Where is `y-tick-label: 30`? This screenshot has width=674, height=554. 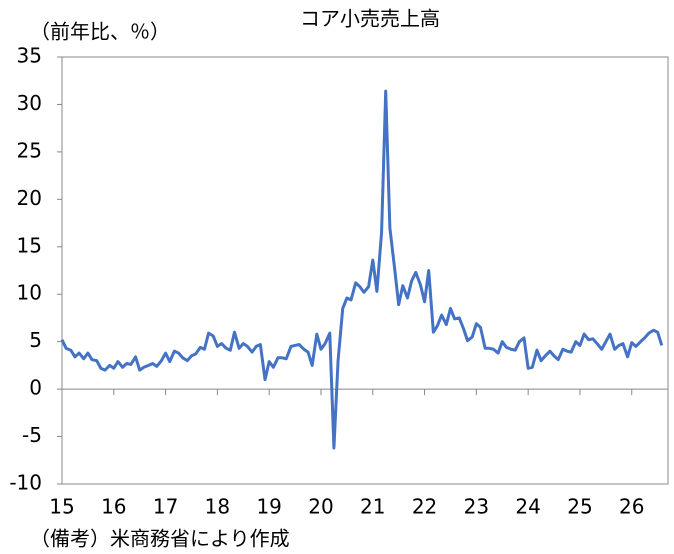
y-tick-label: 30 is located at coordinates (29, 103).